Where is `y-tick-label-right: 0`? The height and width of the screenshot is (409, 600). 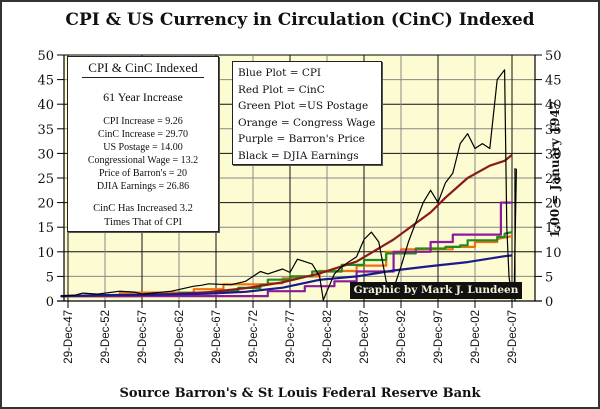 y-tick-label-right: 0 is located at coordinates (549, 302).